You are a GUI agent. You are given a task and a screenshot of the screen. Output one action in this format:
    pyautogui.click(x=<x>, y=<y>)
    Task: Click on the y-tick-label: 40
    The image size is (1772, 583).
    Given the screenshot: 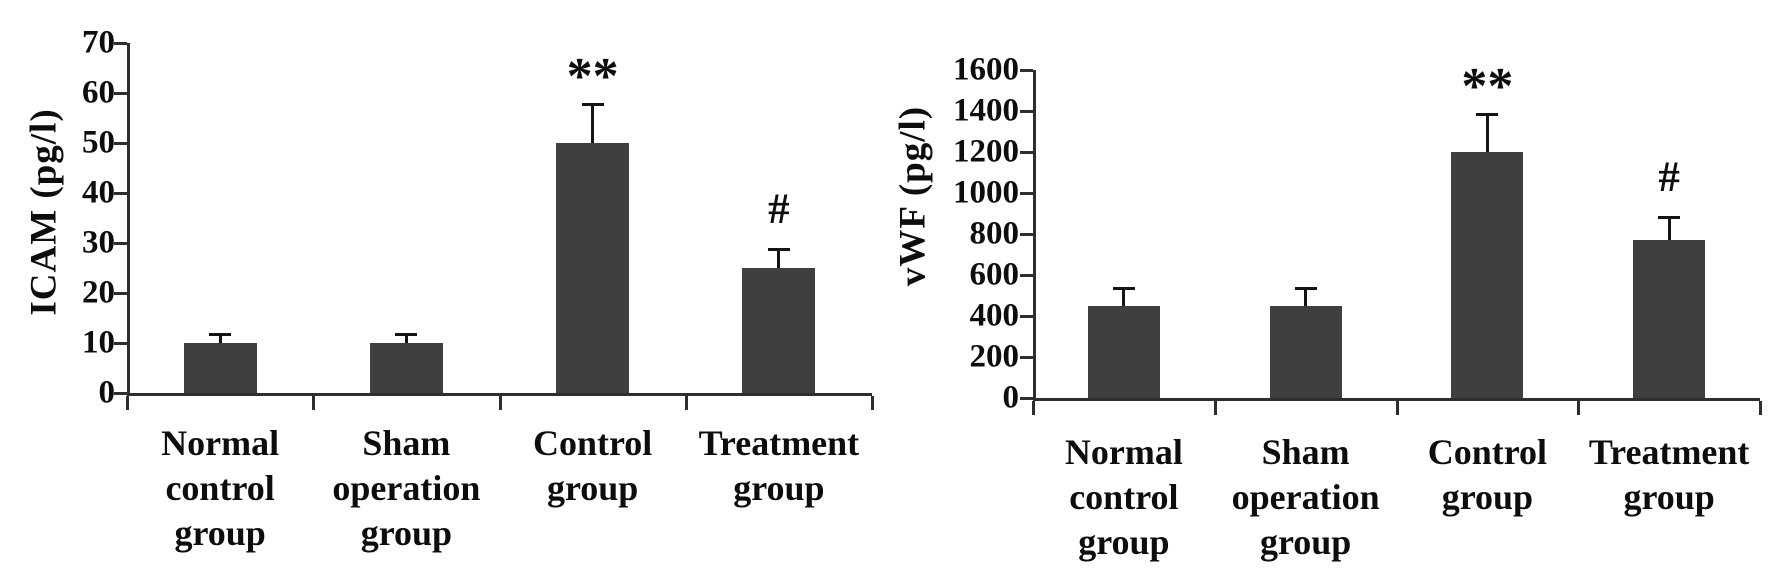 What is the action you would take?
    pyautogui.click(x=98, y=192)
    